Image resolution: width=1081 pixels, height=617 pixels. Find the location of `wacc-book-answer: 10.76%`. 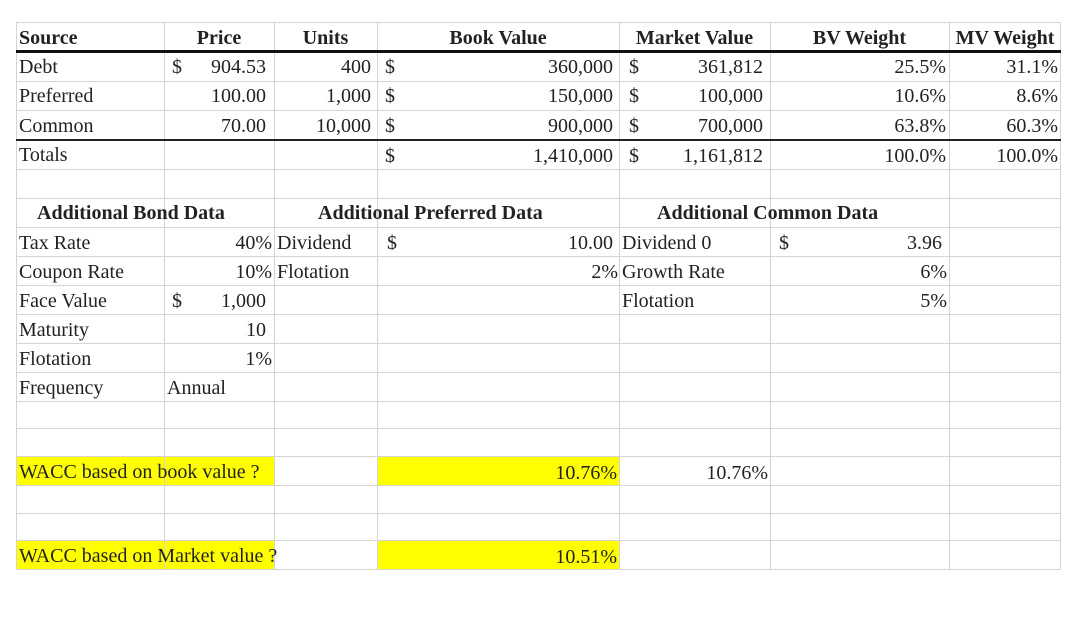

wacc-book-answer: 10.76% is located at coordinates (586, 473).